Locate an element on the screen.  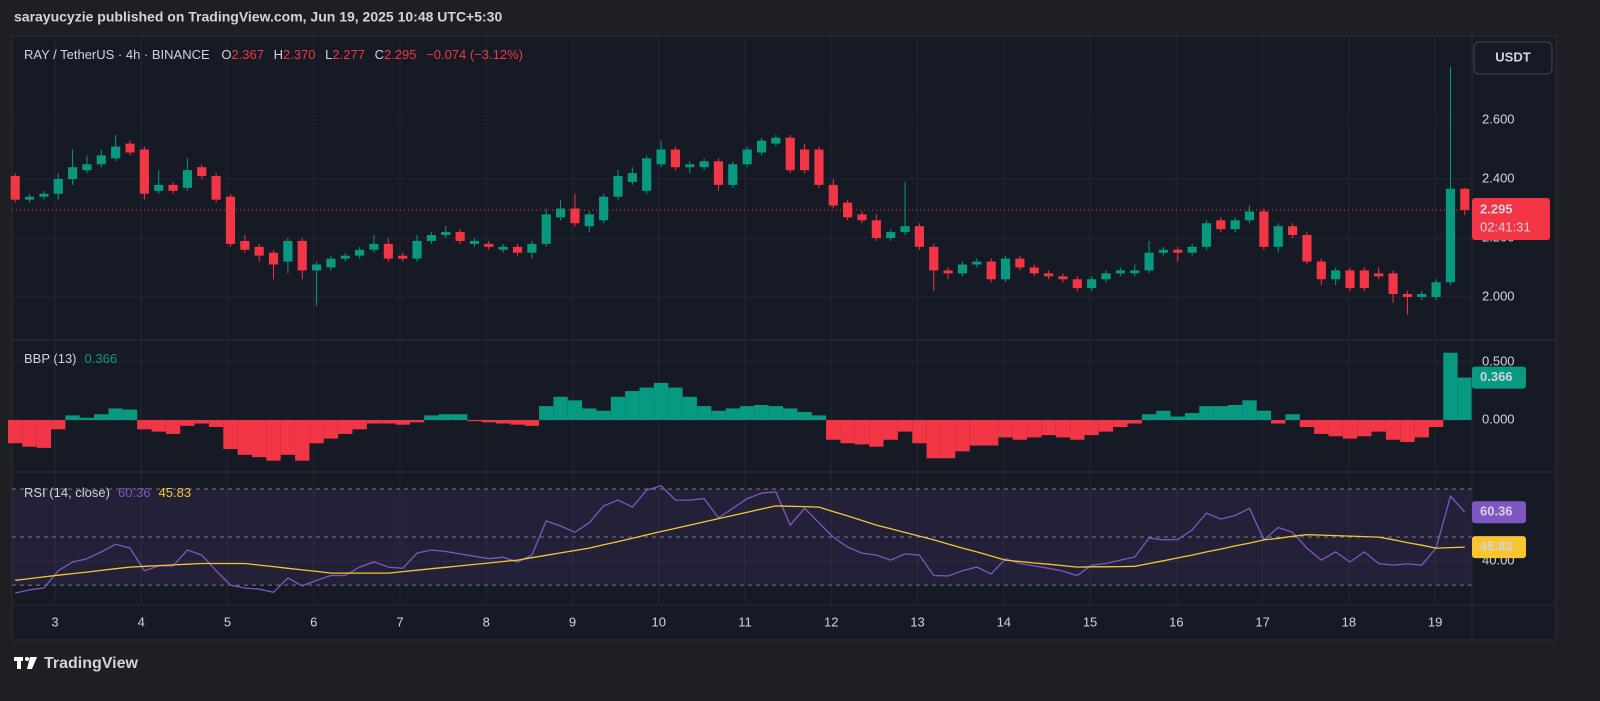
bbp-title: BBP (13) is located at coordinates (50, 358).